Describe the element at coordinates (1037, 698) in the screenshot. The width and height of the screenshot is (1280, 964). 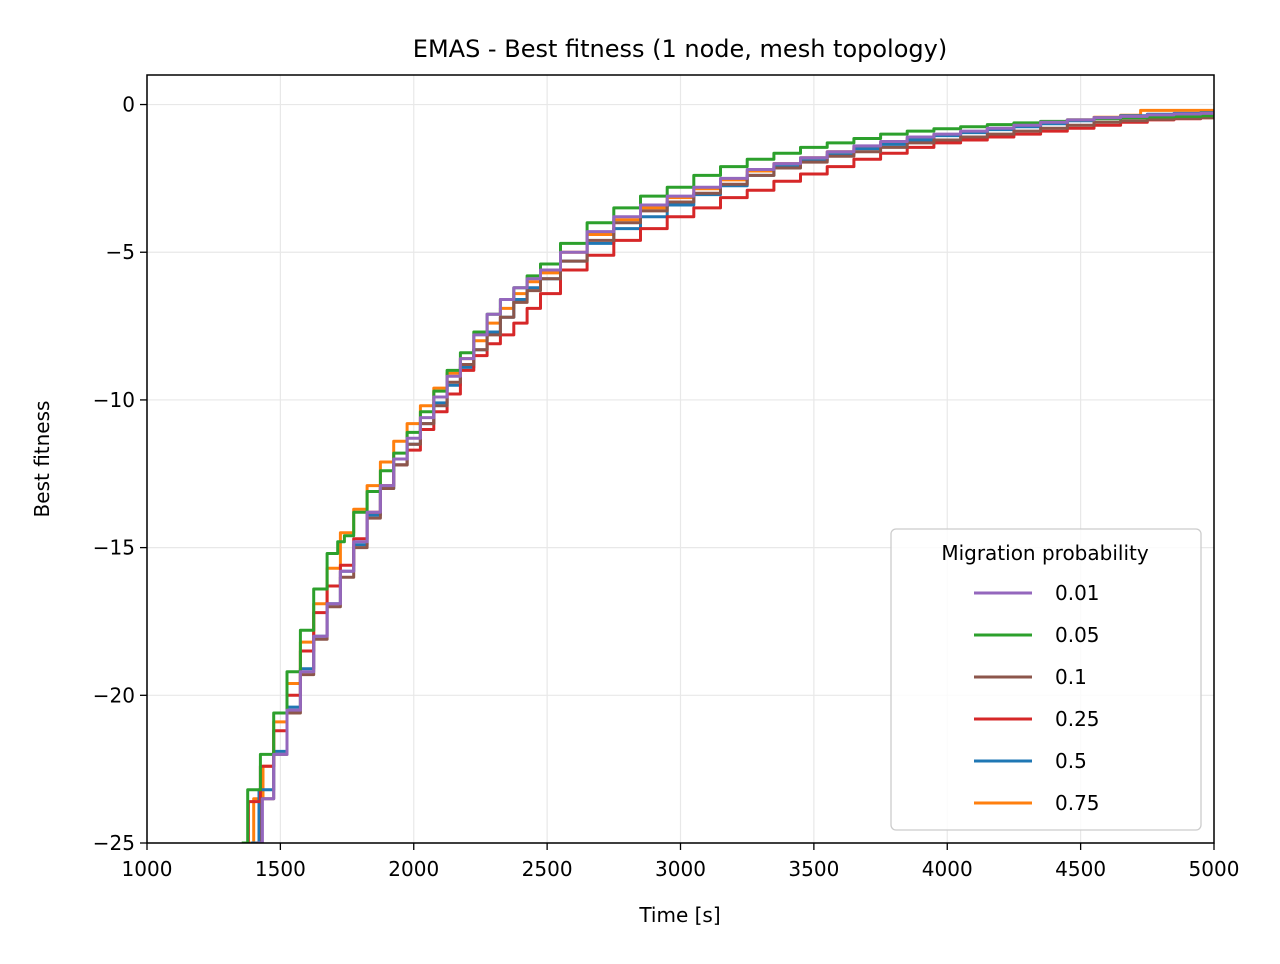
I see `legend-entries: 0.01 0.05 0.1 0.25 0.5 0.75` at that location.